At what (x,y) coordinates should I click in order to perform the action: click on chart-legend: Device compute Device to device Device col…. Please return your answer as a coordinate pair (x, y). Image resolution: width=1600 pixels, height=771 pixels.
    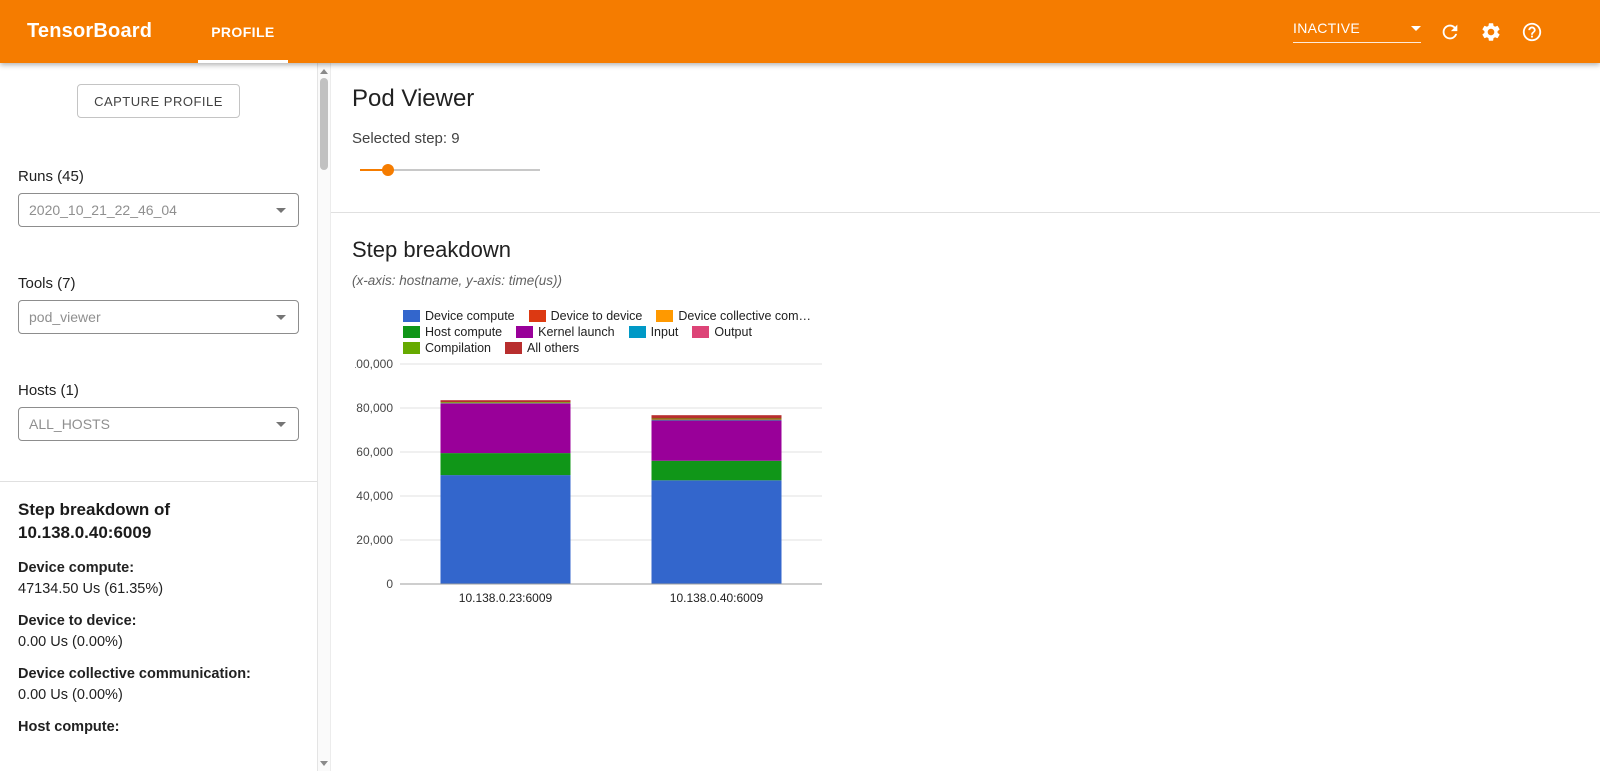
    Looking at the image, I should click on (619, 332).